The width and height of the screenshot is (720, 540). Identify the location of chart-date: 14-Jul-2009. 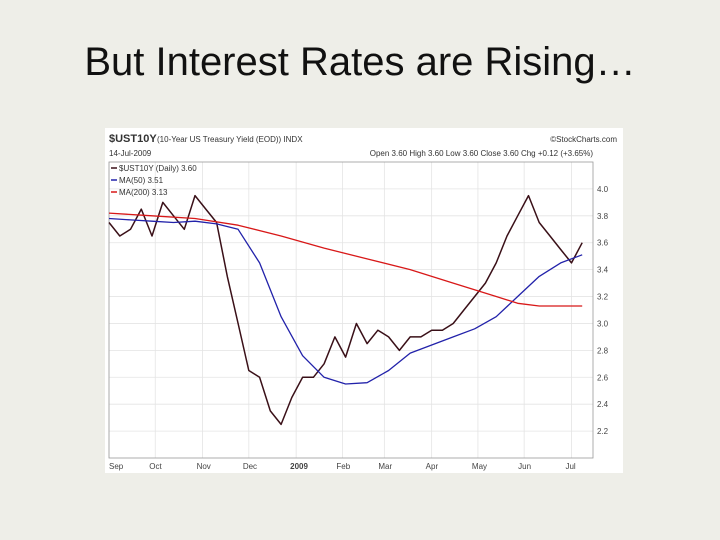
(130, 153).